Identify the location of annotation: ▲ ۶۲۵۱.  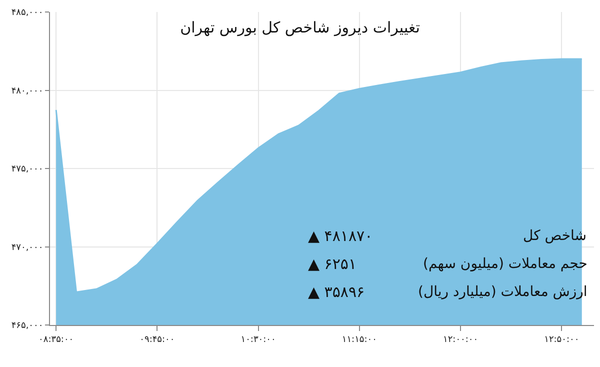
(332, 264).